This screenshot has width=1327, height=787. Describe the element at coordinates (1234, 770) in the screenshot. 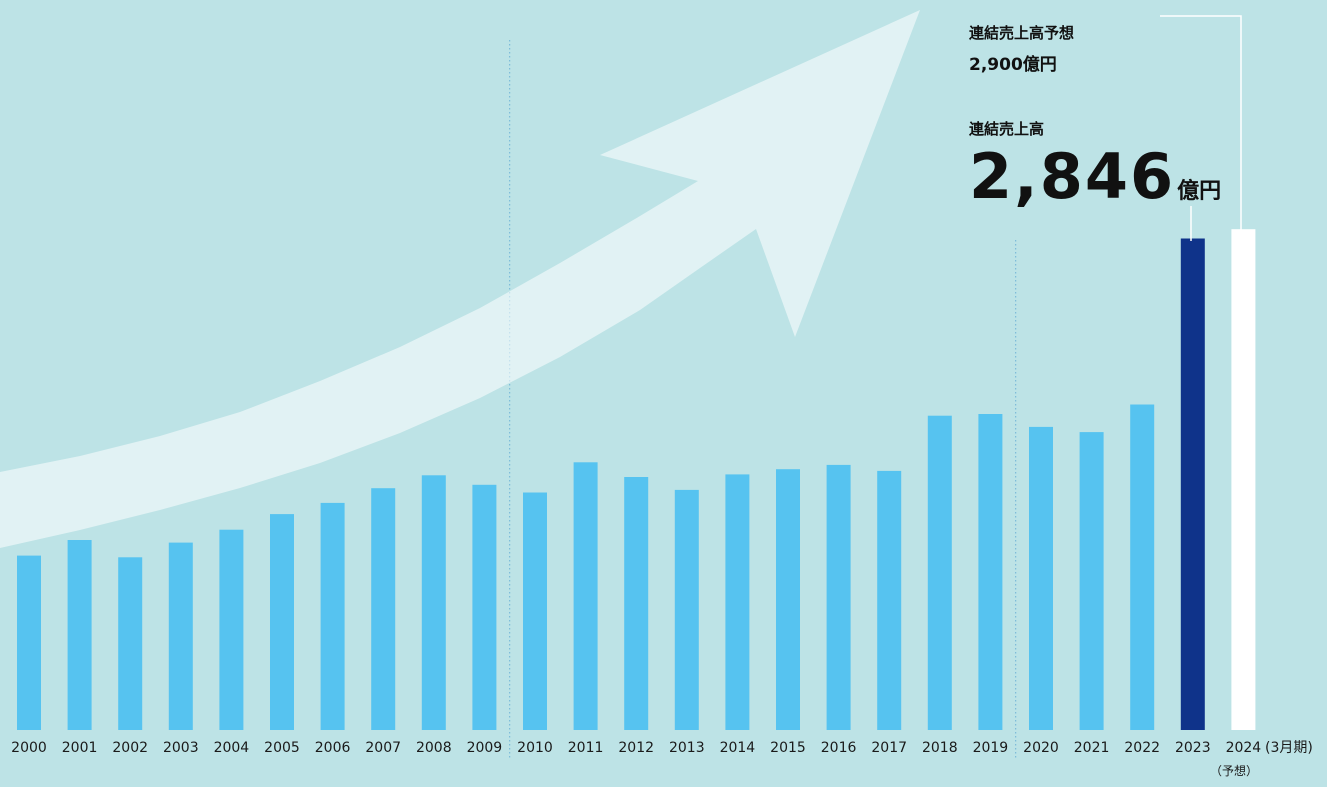

I see `forecast-tick-note: （予想）` at that location.